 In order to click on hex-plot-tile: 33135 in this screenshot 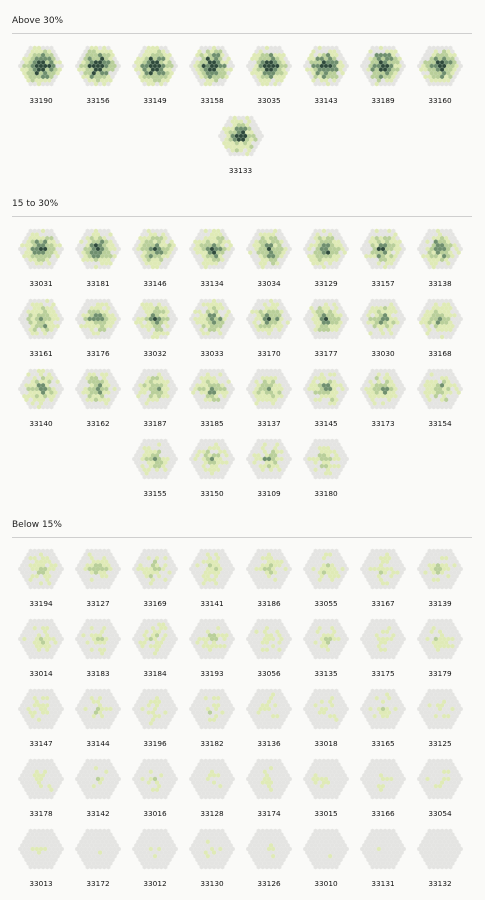, I will do `click(326, 651)`.